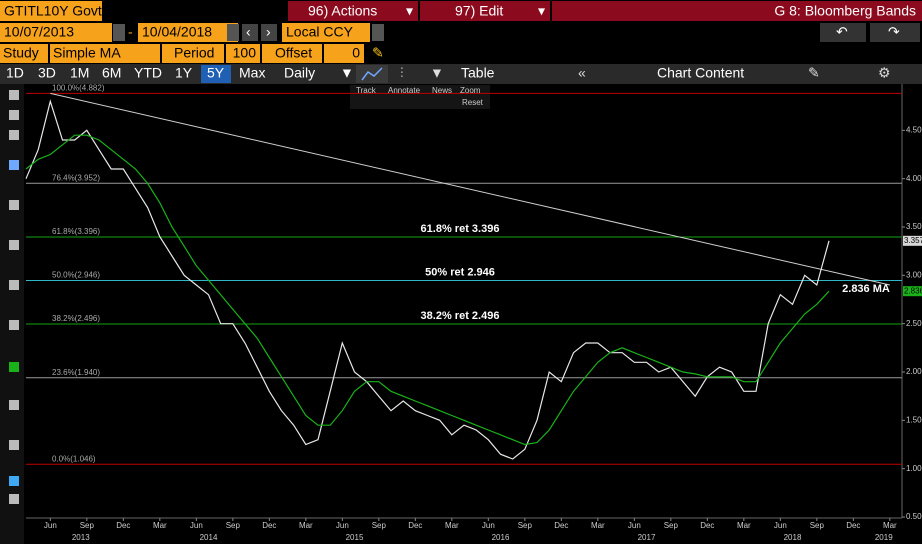 The image size is (922, 544). Describe the element at coordinates (326, 32) in the screenshot. I see `currency-input` at that location.